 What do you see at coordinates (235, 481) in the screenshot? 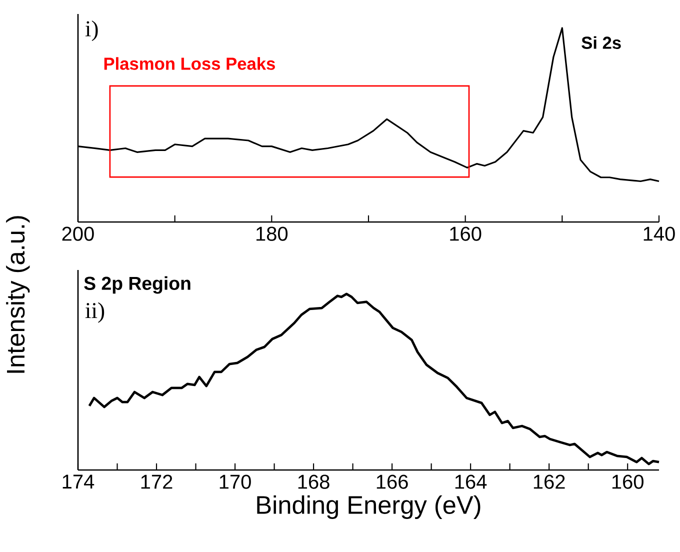
I see `x-tick-label: 170` at bounding box center [235, 481].